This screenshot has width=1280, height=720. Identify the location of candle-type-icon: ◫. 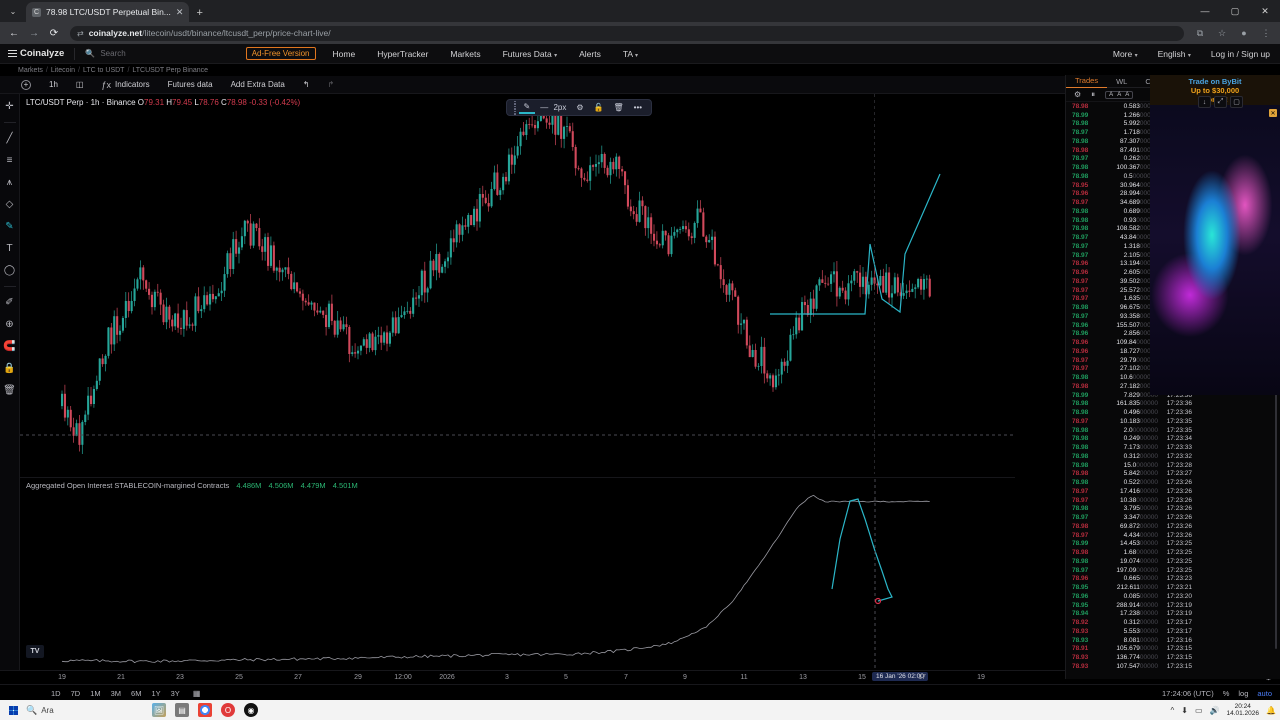
(79, 84).